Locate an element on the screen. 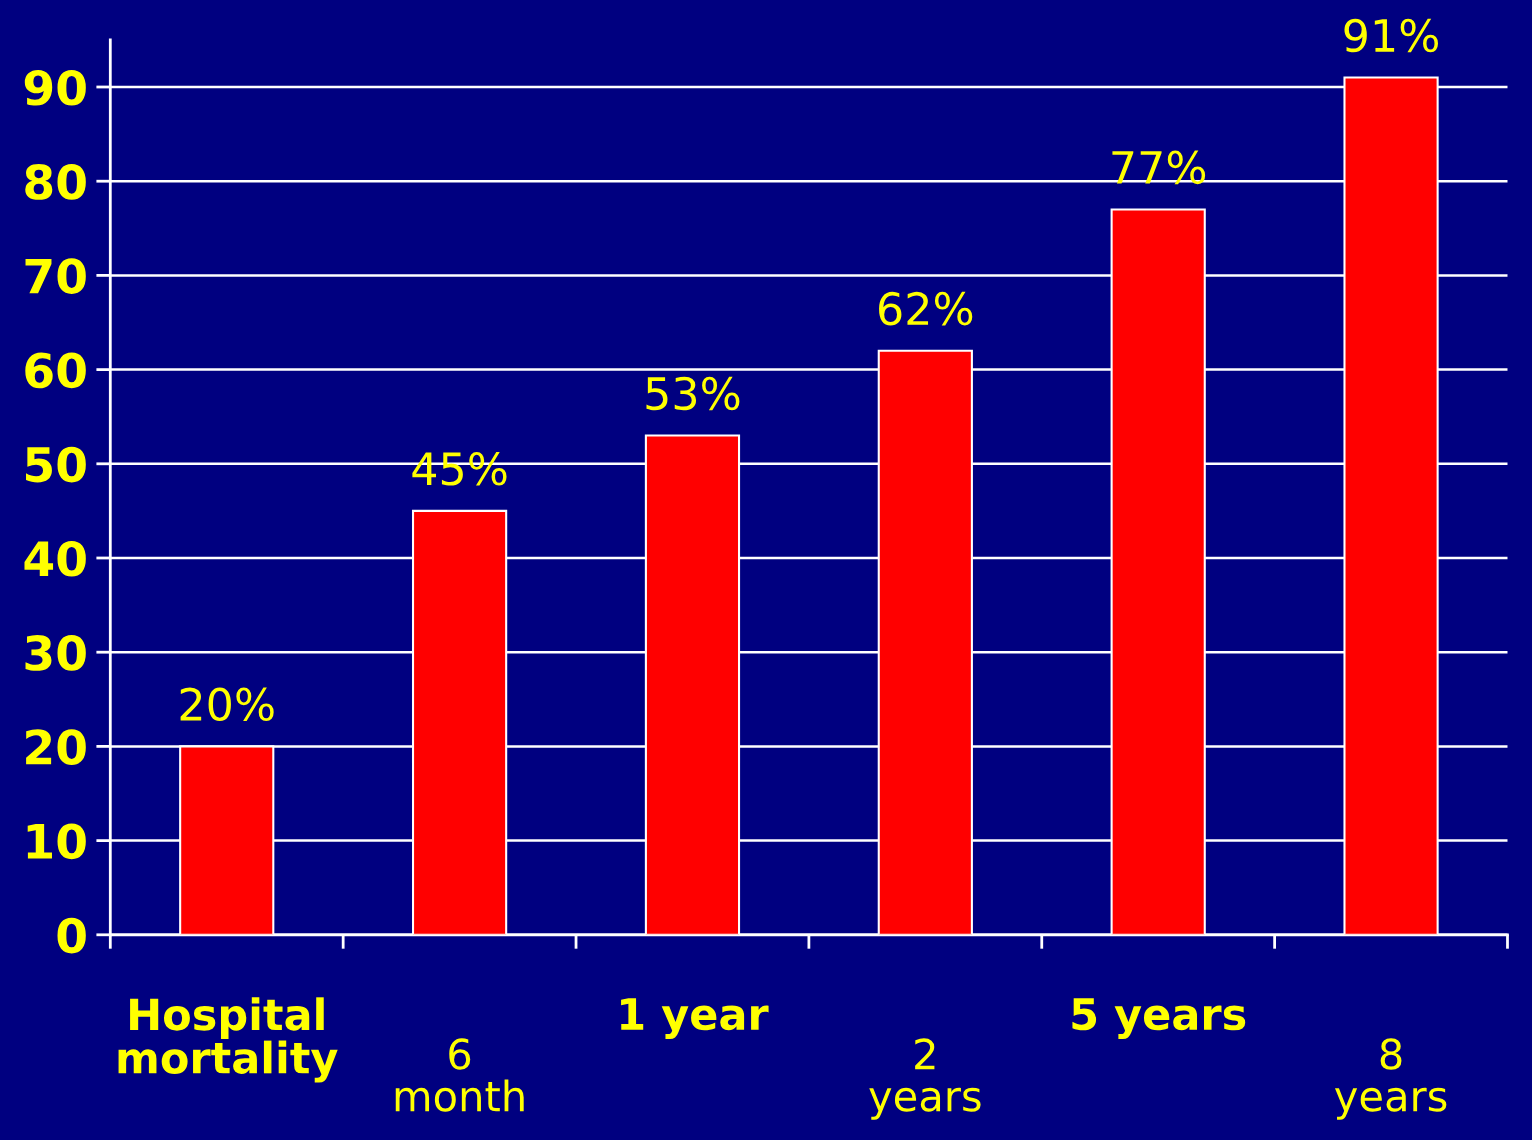 This screenshot has width=1532, height=1140. data-label: 62% is located at coordinates (926, 308).